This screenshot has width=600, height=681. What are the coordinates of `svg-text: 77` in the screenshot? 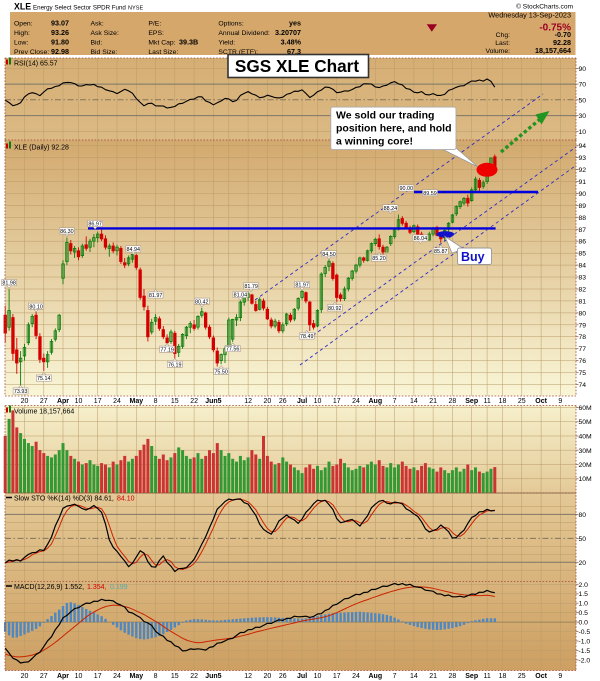 It's located at (583, 349).